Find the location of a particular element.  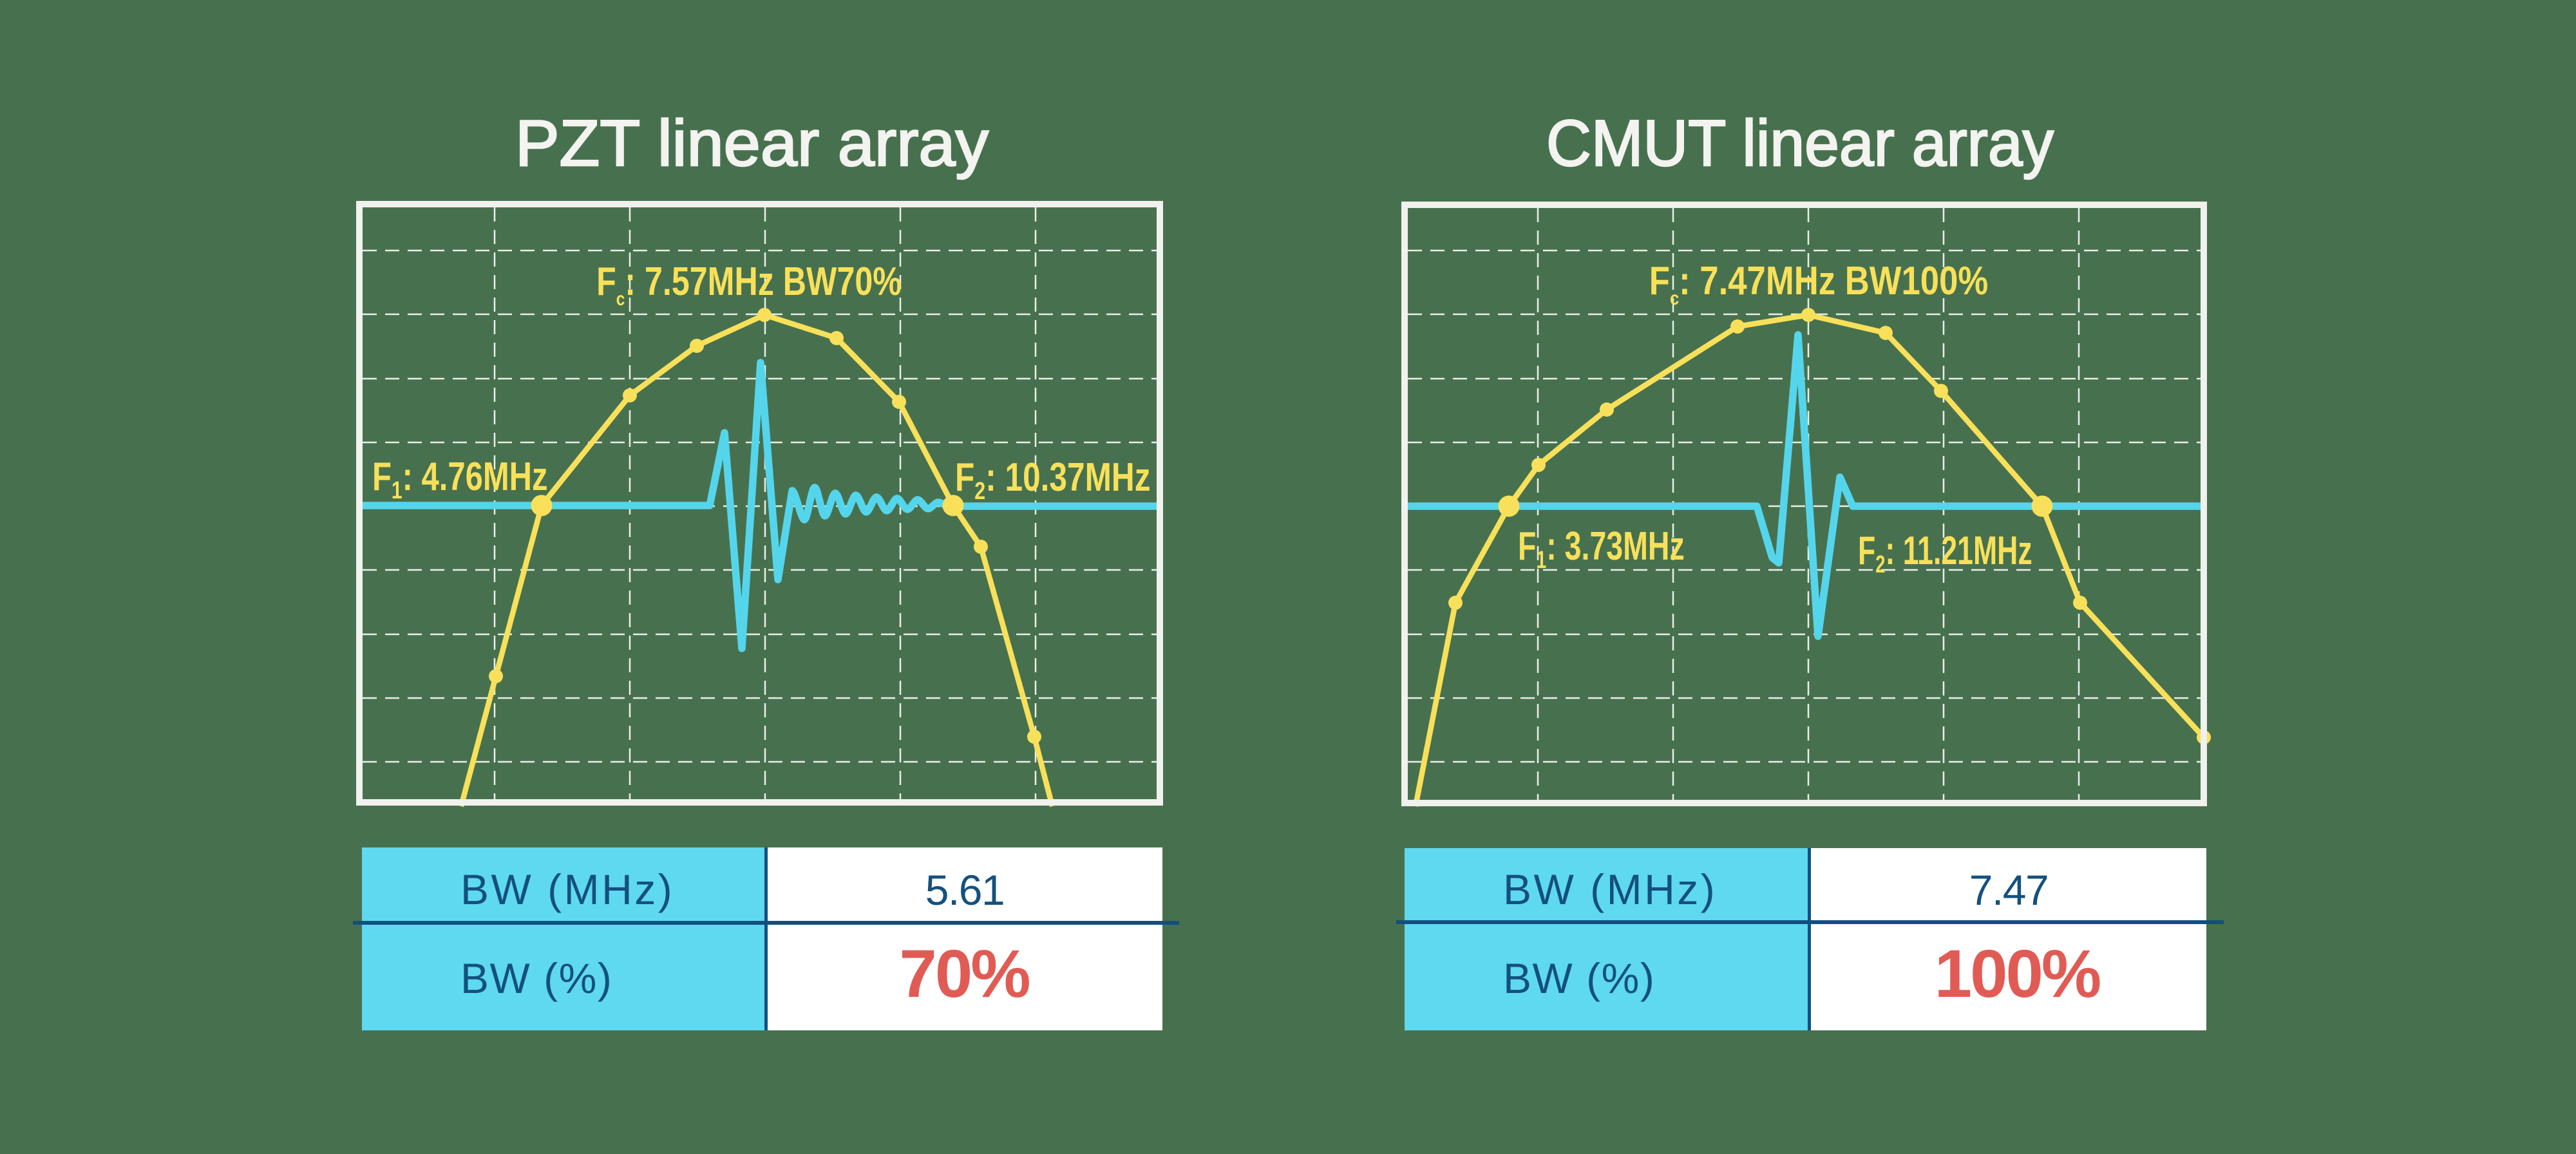

svg-text: PZT linear array is located at coordinates (752, 143).